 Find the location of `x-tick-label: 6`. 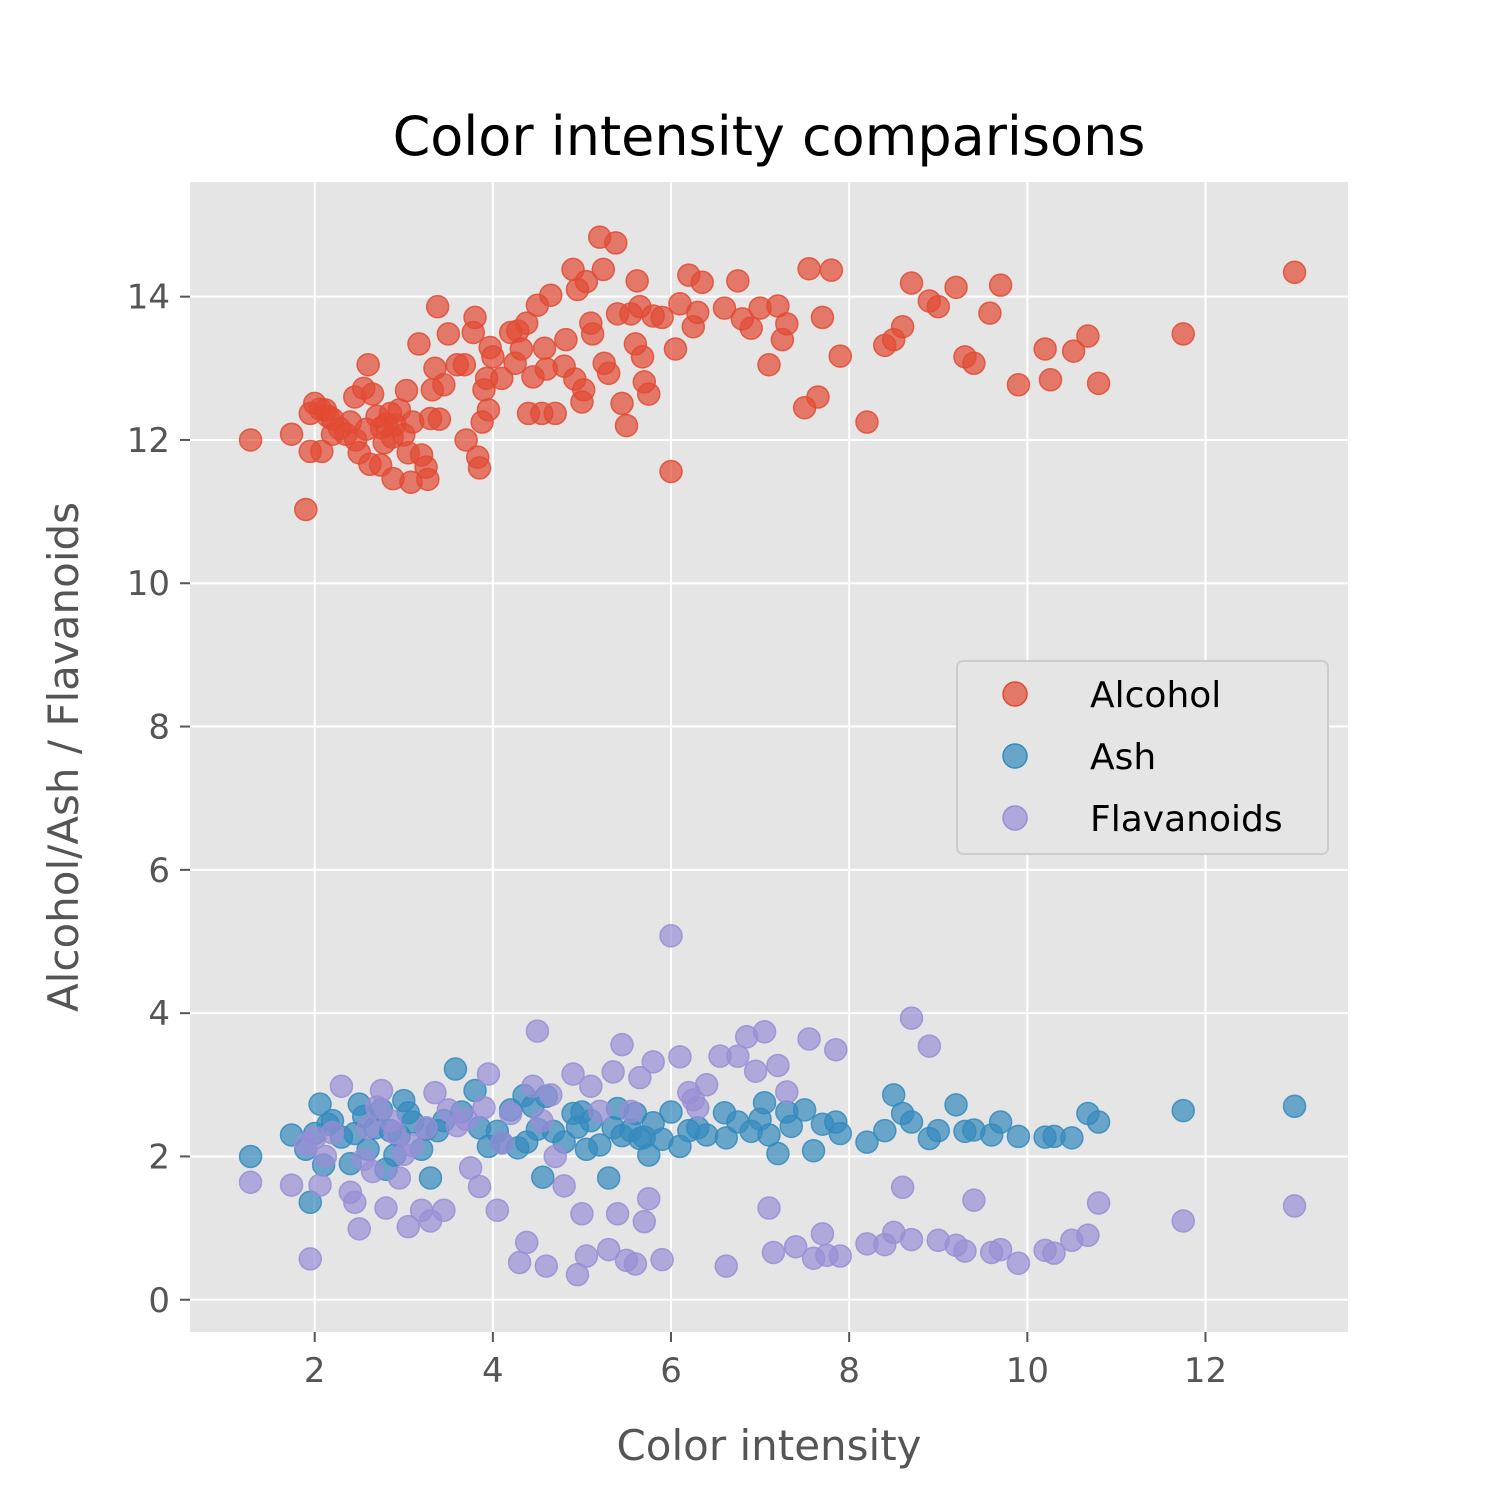

x-tick-label: 6 is located at coordinates (671, 1371).